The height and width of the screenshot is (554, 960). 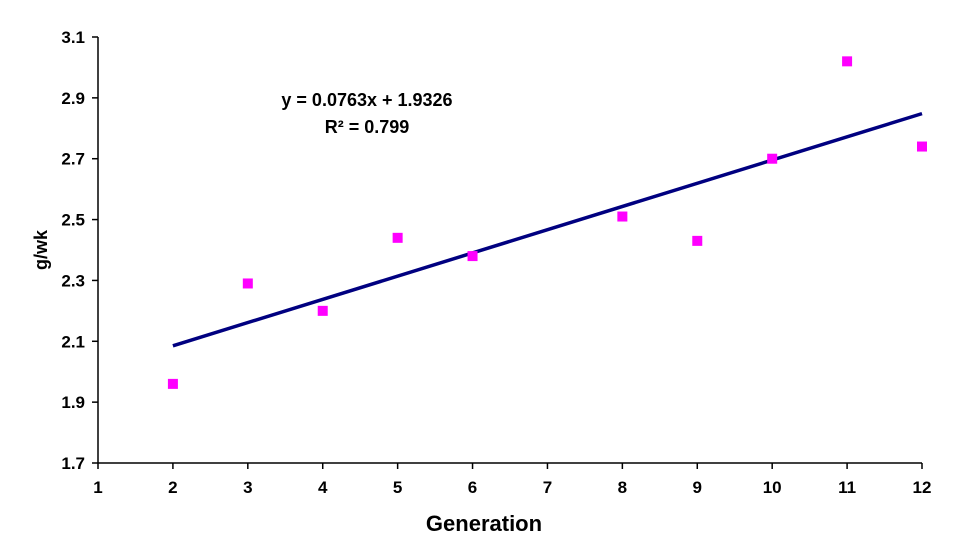 What do you see at coordinates (366, 100) in the screenshot?
I see `trendline-equation: y = 0.0763x + 1.9326` at bounding box center [366, 100].